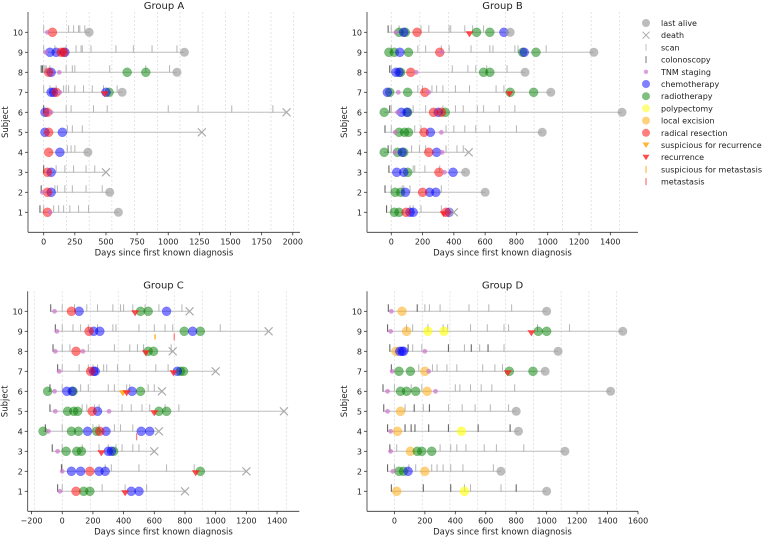 The image size is (766, 541). Describe the element at coordinates (123, 520) in the screenshot. I see `x-tick-label: 400` at that location.